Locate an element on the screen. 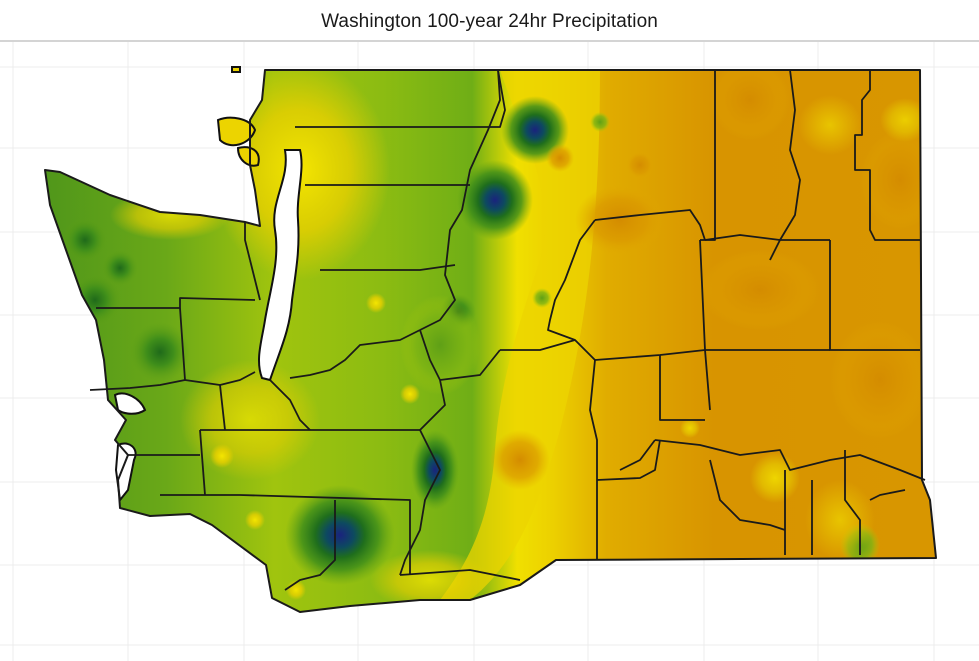 This screenshot has height=661, width=979. san-juan-islands is located at coordinates (238, 116).